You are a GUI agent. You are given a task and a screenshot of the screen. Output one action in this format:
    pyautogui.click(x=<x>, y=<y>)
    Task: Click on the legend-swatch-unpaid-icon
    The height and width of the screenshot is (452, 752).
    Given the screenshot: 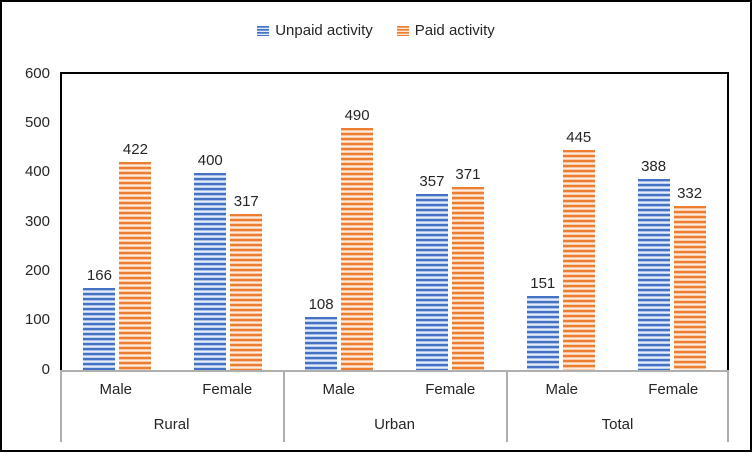 What is the action you would take?
    pyautogui.click(x=263, y=31)
    